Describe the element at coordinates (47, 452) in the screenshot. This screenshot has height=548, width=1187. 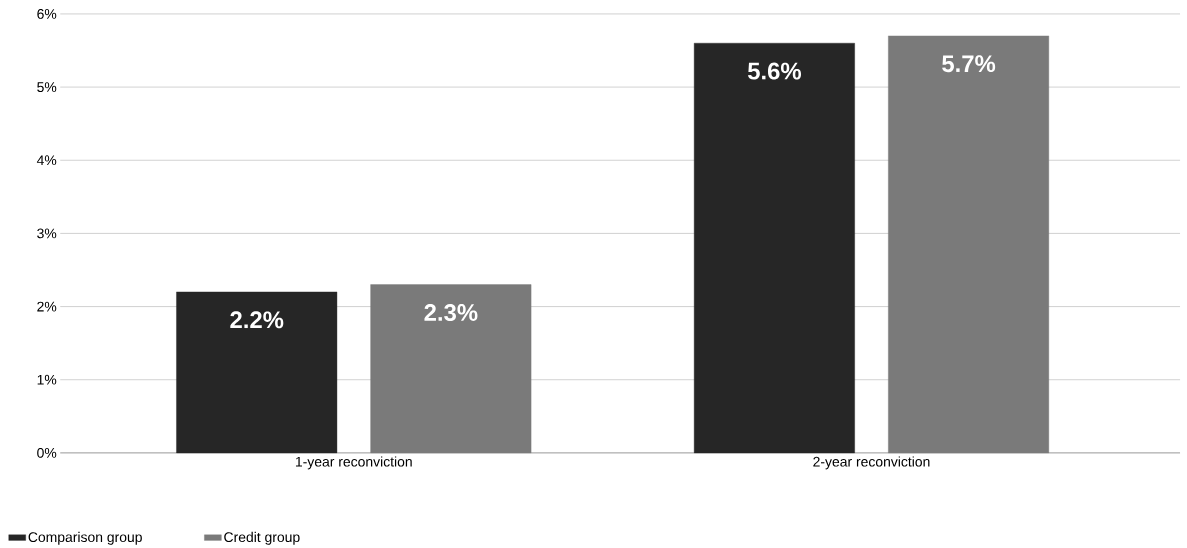
I see `y-tick-label: 0%` at that location.